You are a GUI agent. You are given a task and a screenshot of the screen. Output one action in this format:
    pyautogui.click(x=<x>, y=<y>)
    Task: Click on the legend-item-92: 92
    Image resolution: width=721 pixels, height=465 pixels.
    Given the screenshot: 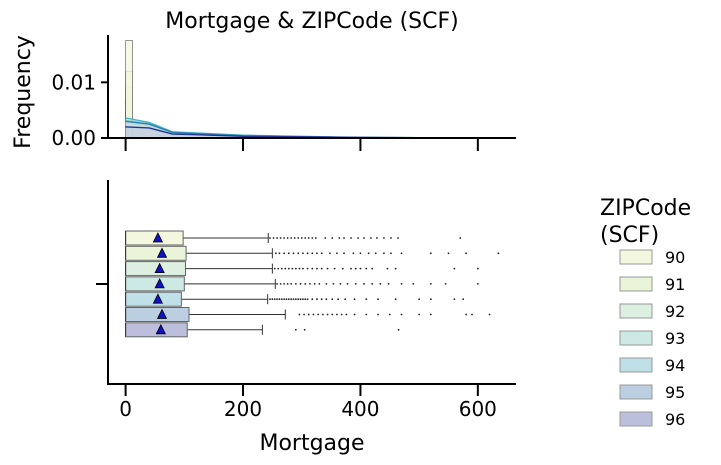 What is the action you would take?
    pyautogui.click(x=652, y=311)
    